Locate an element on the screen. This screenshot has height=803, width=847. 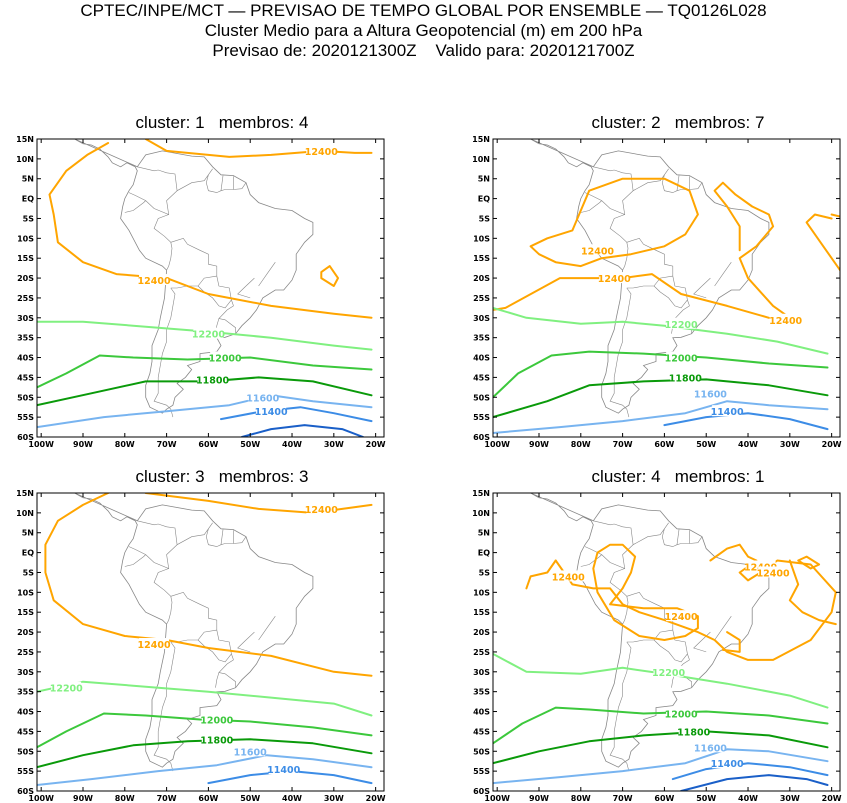
lat-label: 15S is located at coordinates (25, 612).